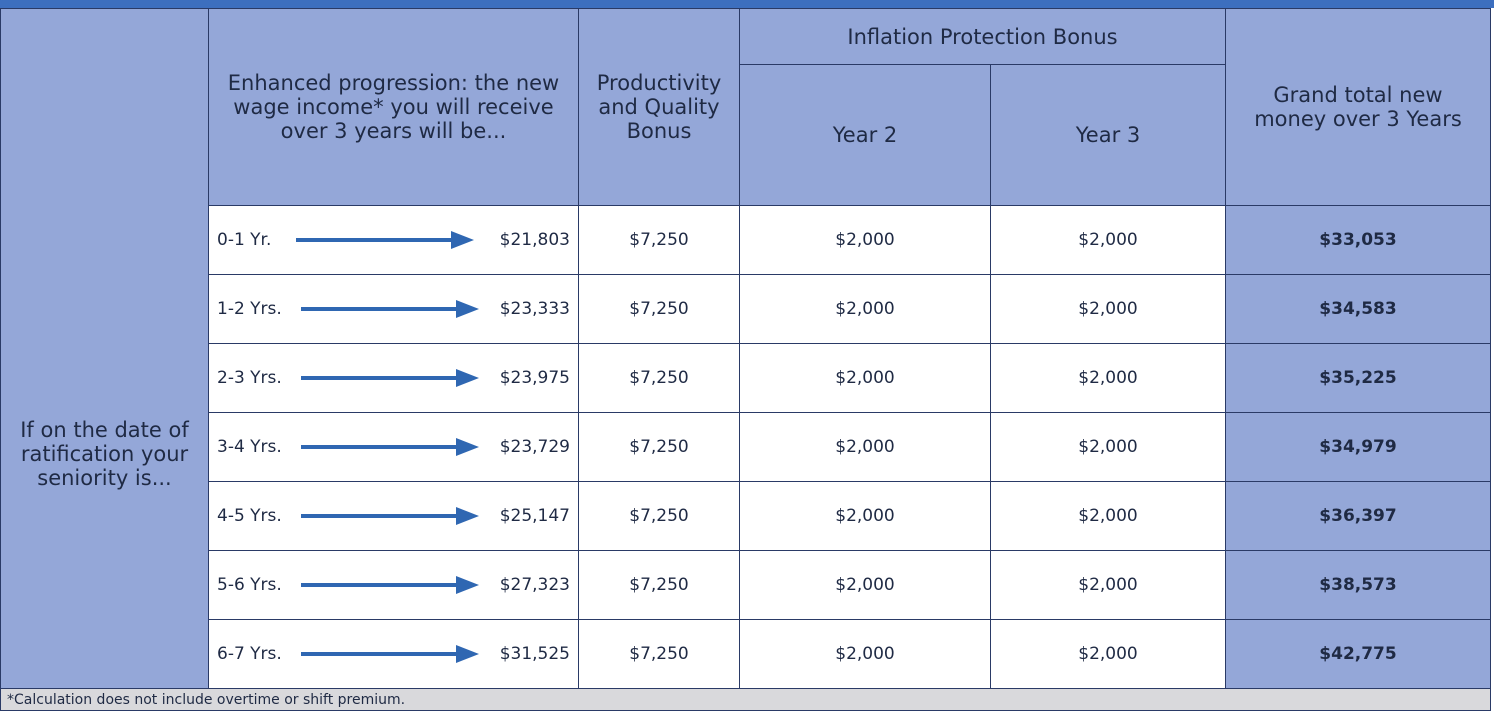 The height and width of the screenshot is (711, 1494). I want to click on wage: $23,729, so click(534, 447).